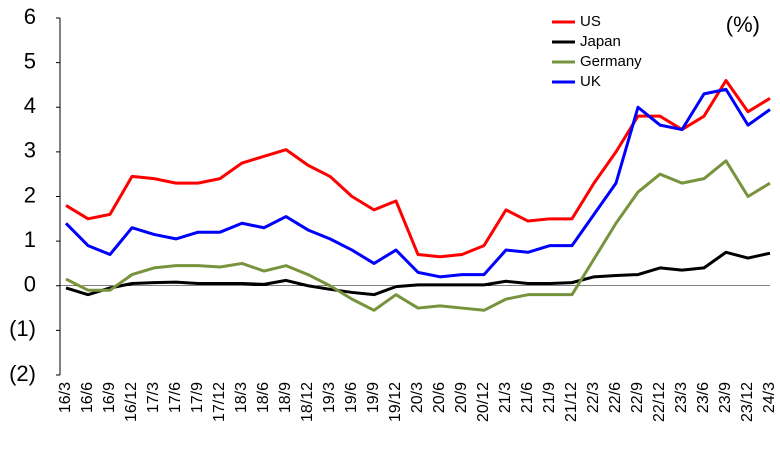  What do you see at coordinates (590, 21) in the screenshot?
I see `legend-label: US` at bounding box center [590, 21].